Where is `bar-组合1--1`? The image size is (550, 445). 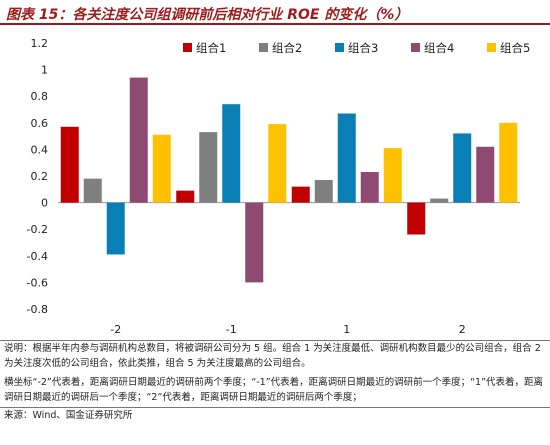 bar-组合1--1 is located at coordinates (185, 196).